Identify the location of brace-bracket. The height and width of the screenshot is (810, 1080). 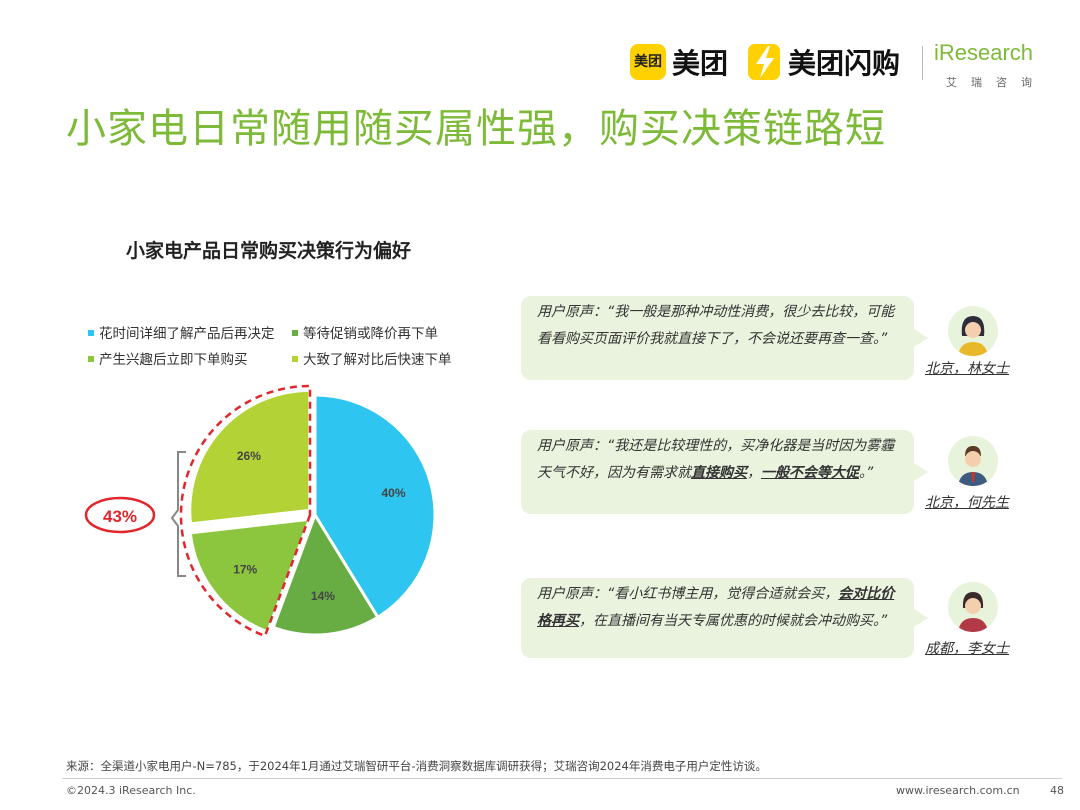
(178, 514).